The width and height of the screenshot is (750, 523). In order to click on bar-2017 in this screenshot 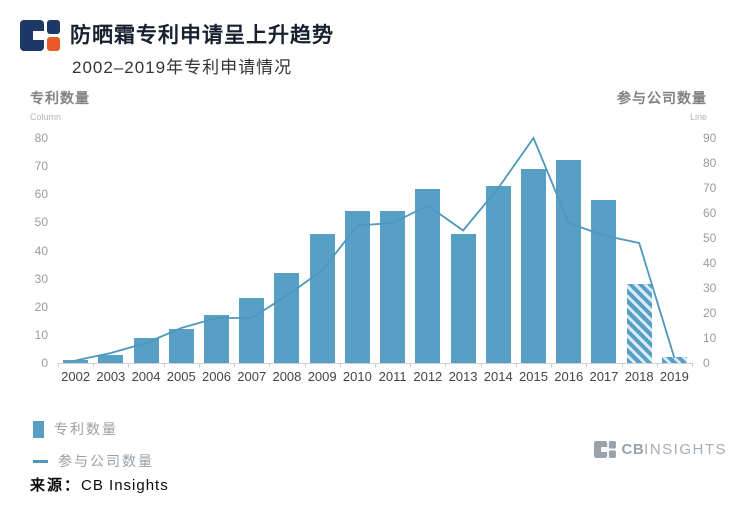, I will do `click(604, 281)`.